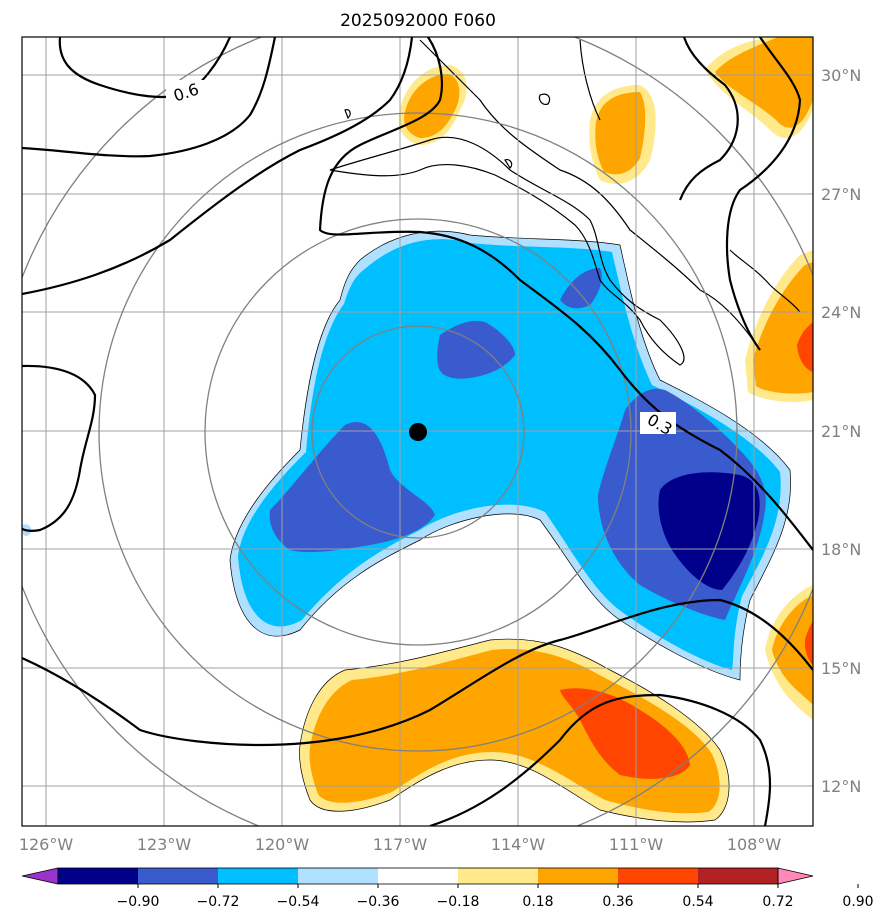 This screenshot has width=883, height=924. I want to click on lon-label: 111°W, so click(636, 844).